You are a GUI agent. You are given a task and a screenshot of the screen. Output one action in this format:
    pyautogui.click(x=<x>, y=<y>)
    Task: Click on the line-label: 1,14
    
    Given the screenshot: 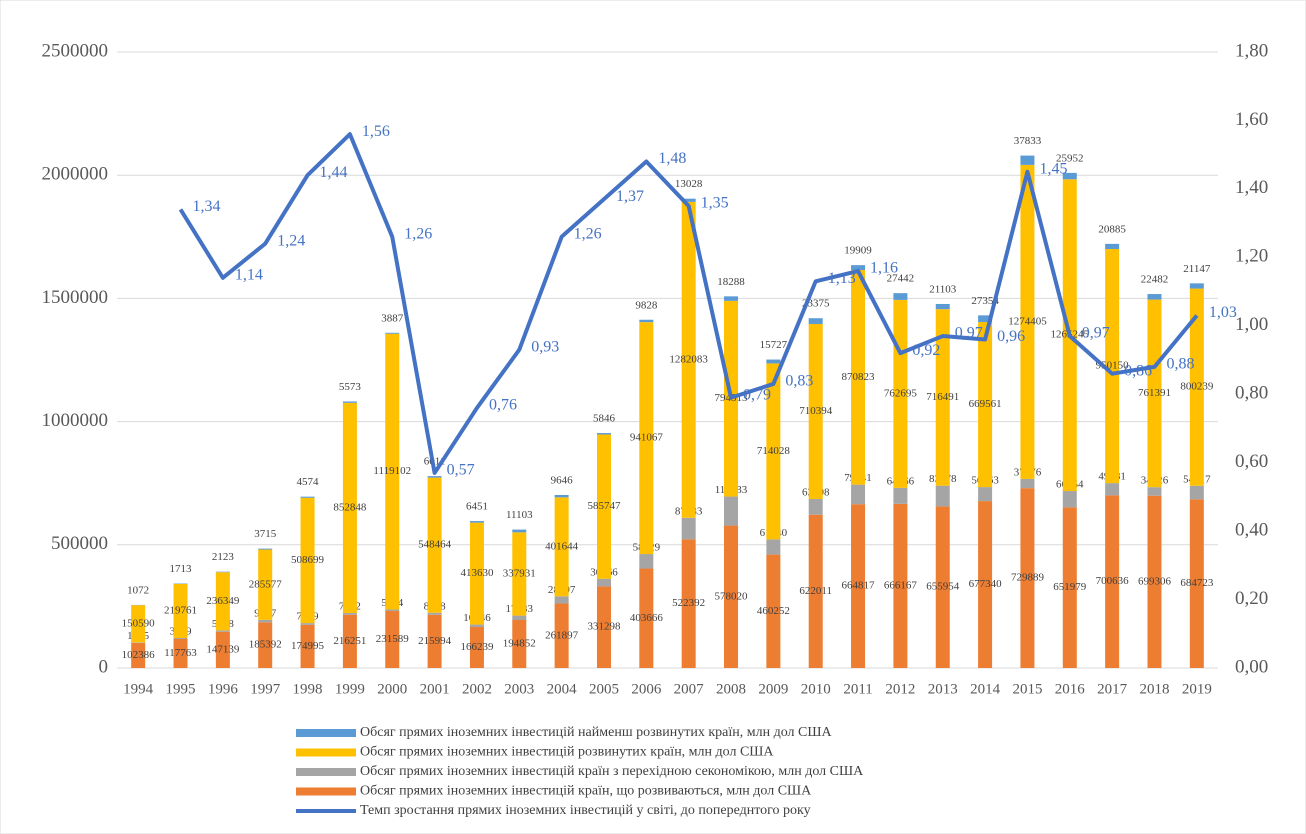 What is the action you would take?
    pyautogui.click(x=249, y=275)
    